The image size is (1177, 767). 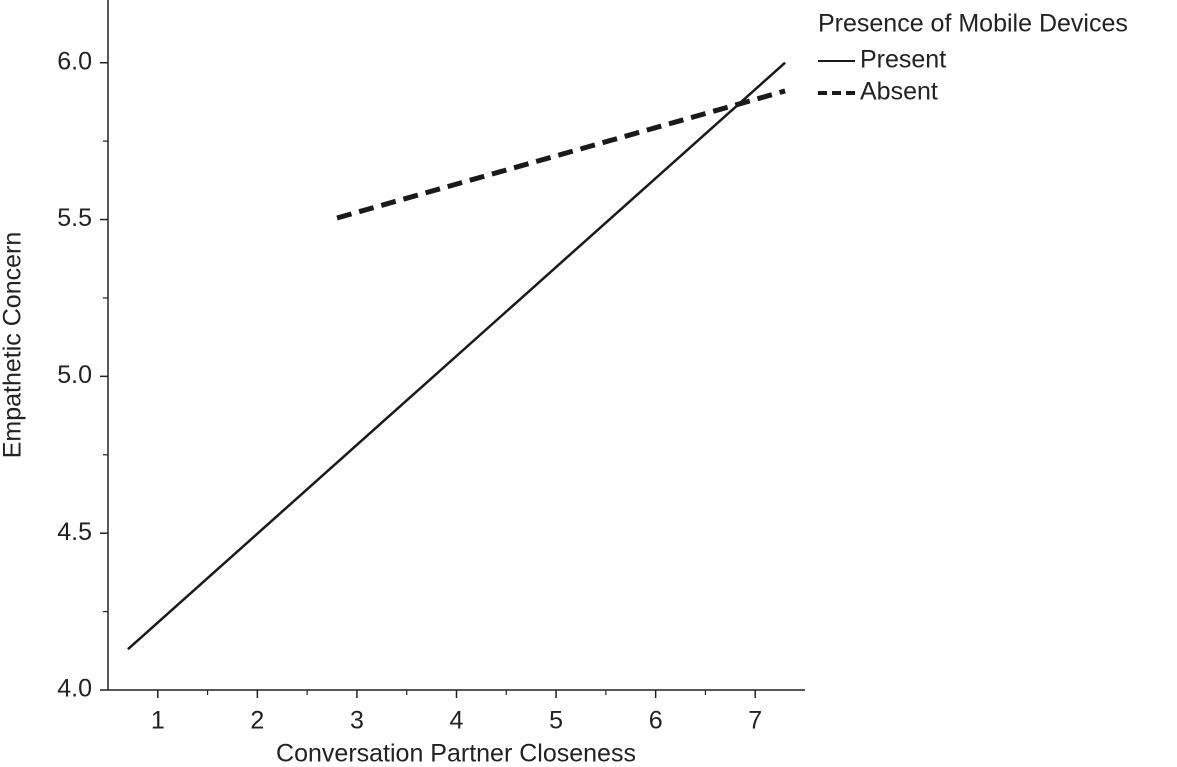 What do you see at coordinates (158, 721) in the screenshot?
I see `x-tick-label: 1` at bounding box center [158, 721].